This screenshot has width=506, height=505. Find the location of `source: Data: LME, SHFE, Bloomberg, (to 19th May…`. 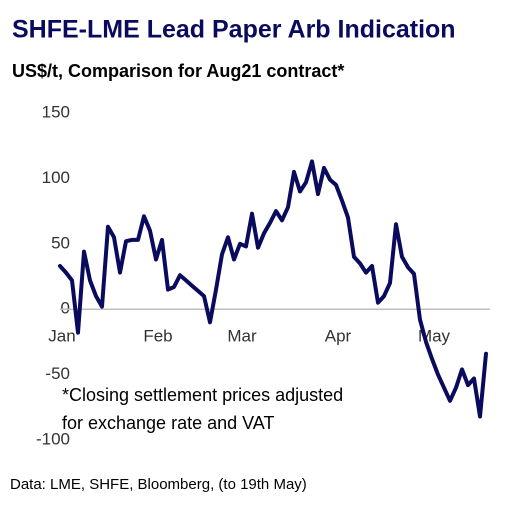

source: Data: LME, SHFE, Bloomberg, (to 19th May… is located at coordinates (158, 484).